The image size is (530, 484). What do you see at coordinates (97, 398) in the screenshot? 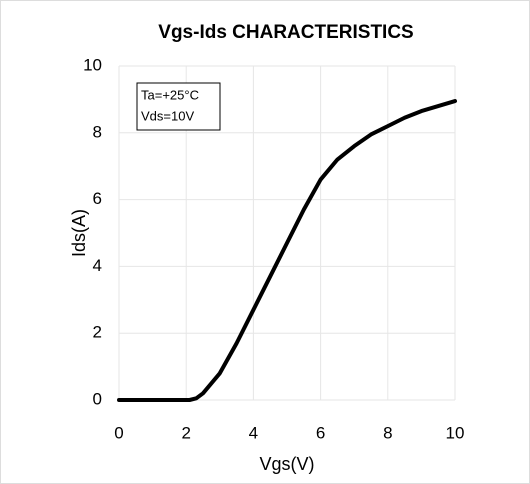
I see `y-tick-label: 0` at bounding box center [97, 398].